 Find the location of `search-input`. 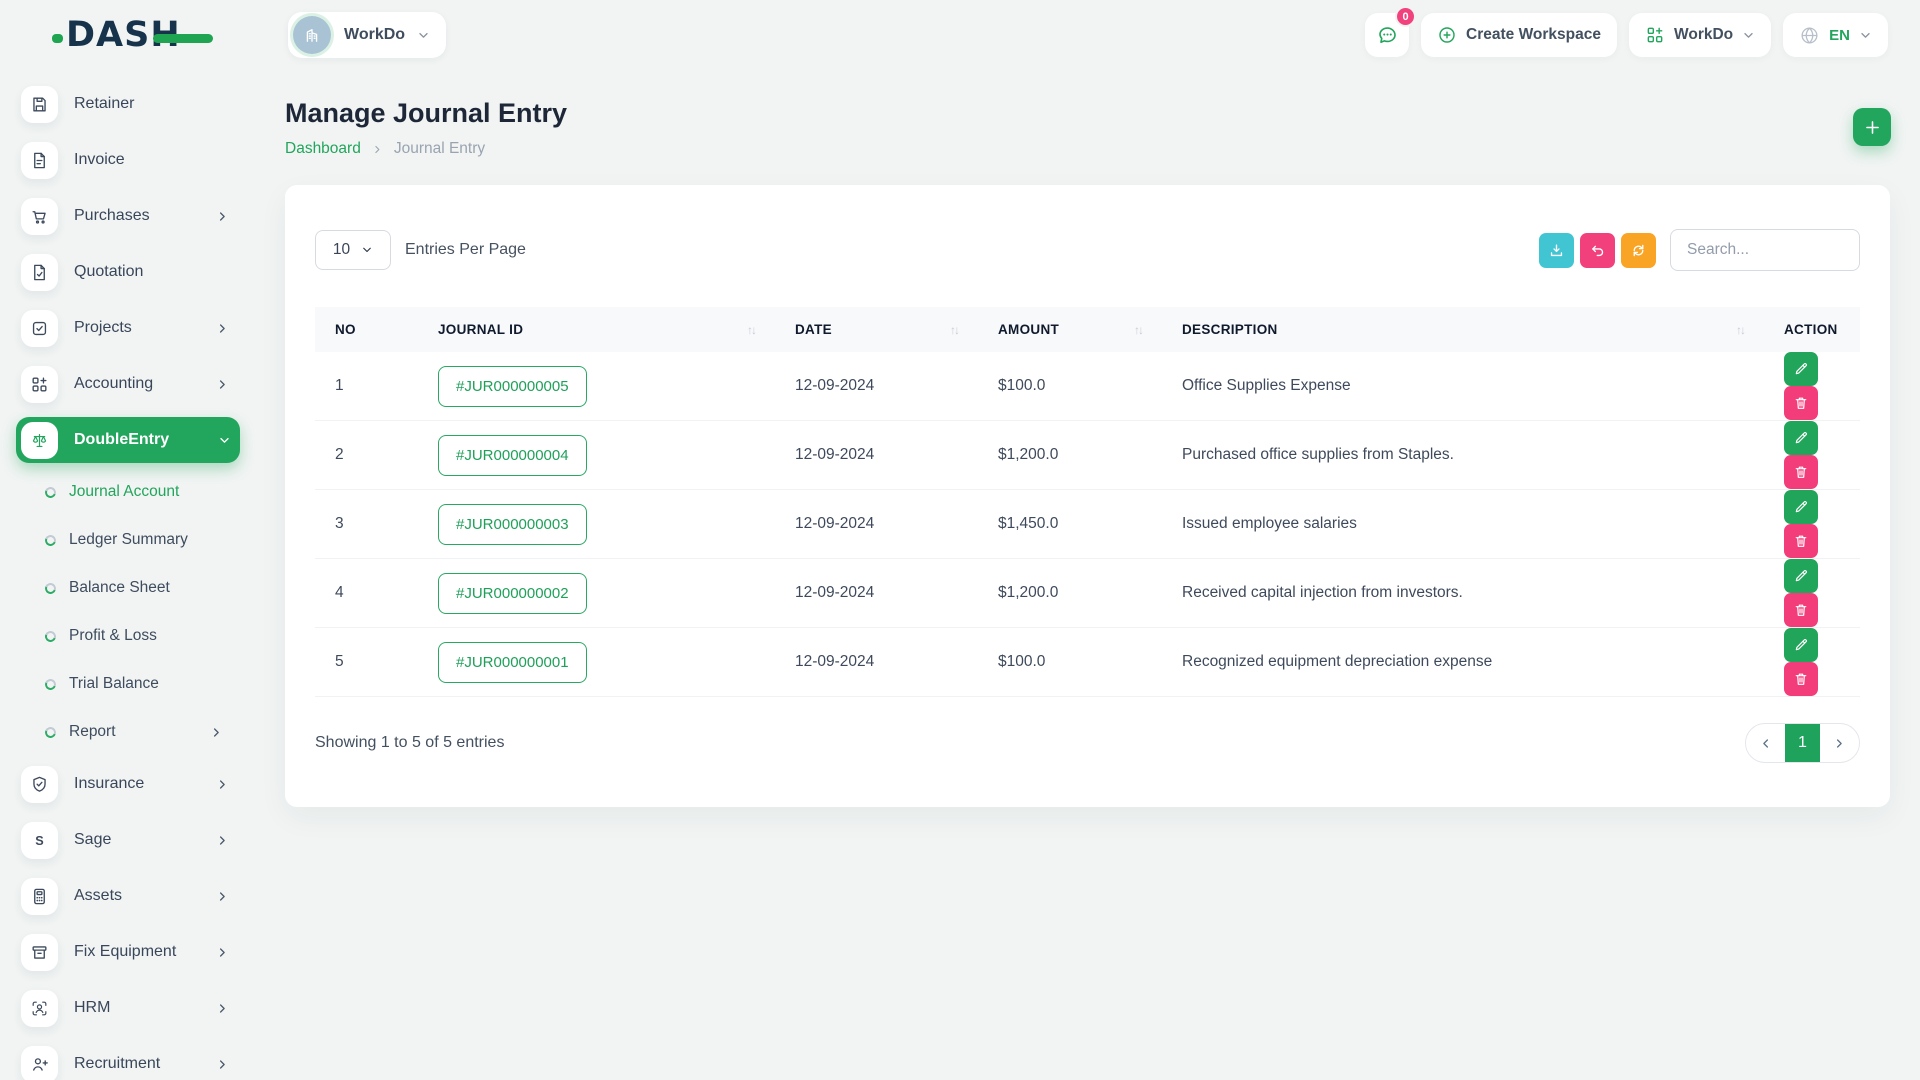

search-input is located at coordinates (1765, 250).